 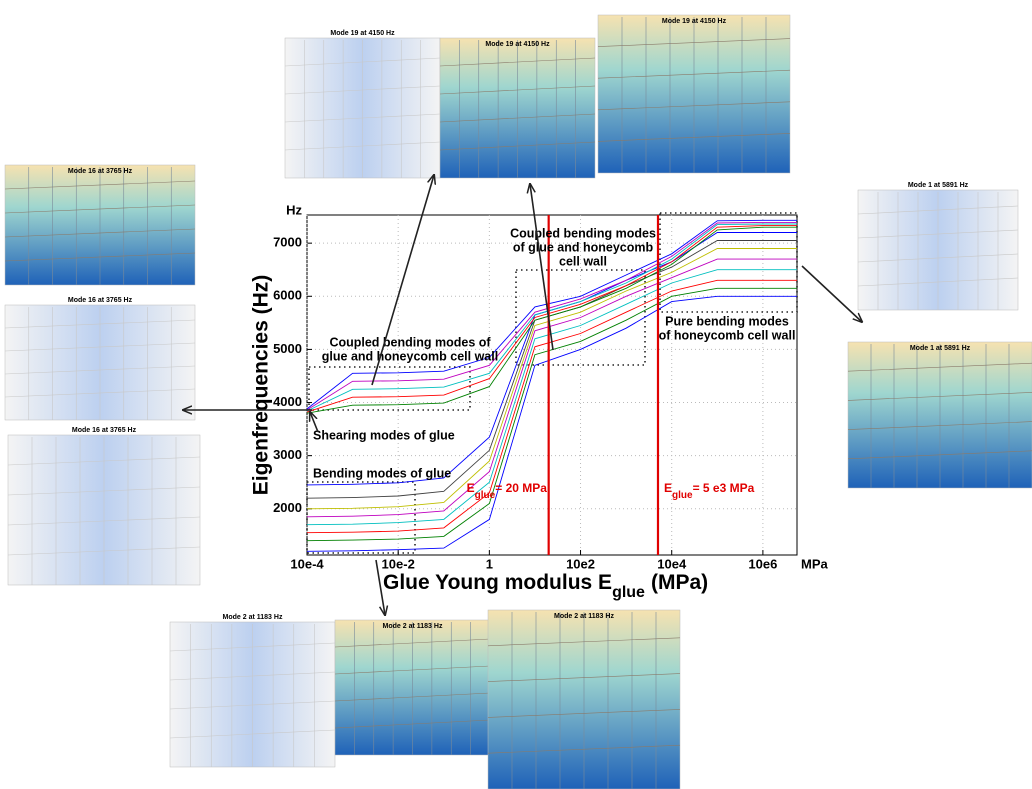 What do you see at coordinates (261, 385) in the screenshot?
I see `y-axis-title: Eigenfrequencies (Hz)` at bounding box center [261, 385].